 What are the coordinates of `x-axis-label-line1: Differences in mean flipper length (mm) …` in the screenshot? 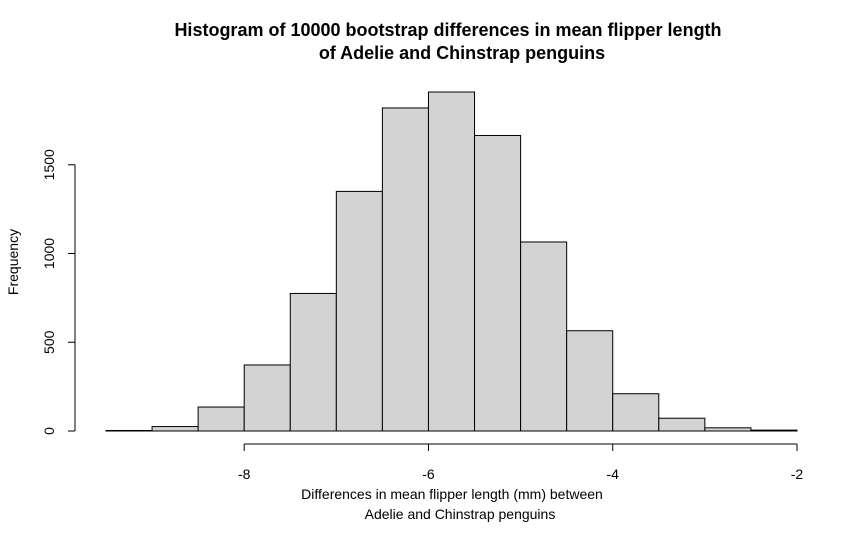 It's located at (452, 494).